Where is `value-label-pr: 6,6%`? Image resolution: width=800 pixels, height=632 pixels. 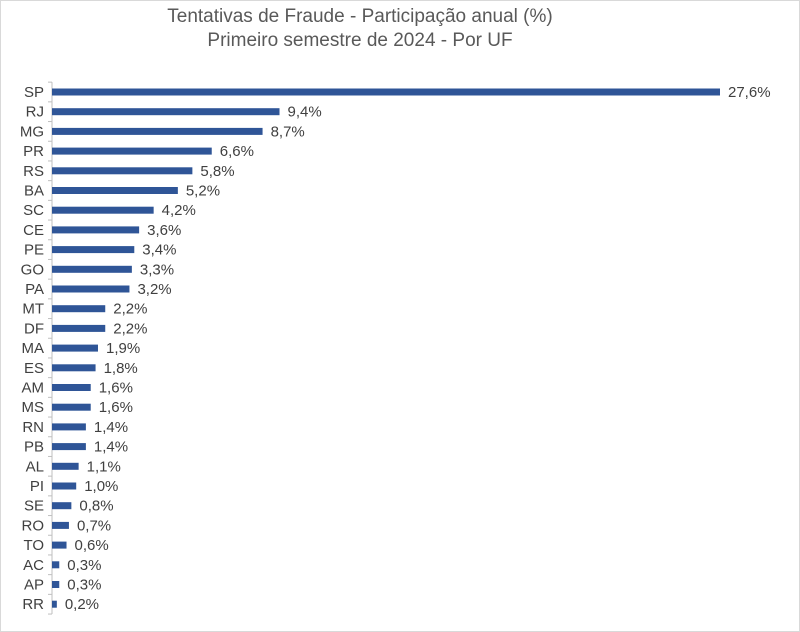 value-label-pr: 6,6% is located at coordinates (237, 151).